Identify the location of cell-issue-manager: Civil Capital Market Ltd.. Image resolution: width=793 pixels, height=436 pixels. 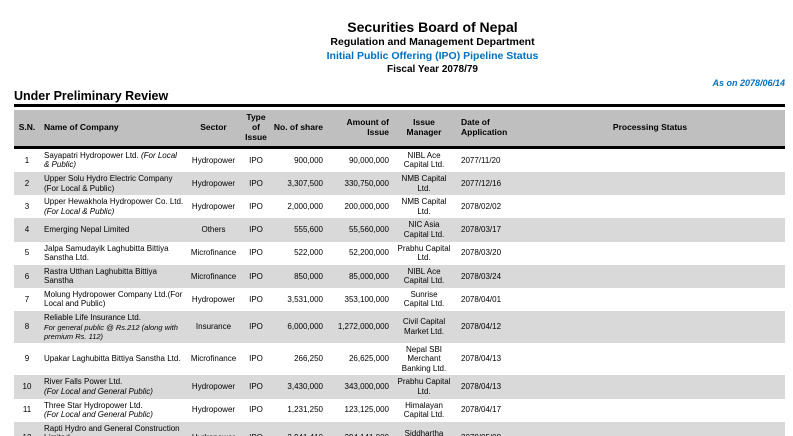
(424, 327).